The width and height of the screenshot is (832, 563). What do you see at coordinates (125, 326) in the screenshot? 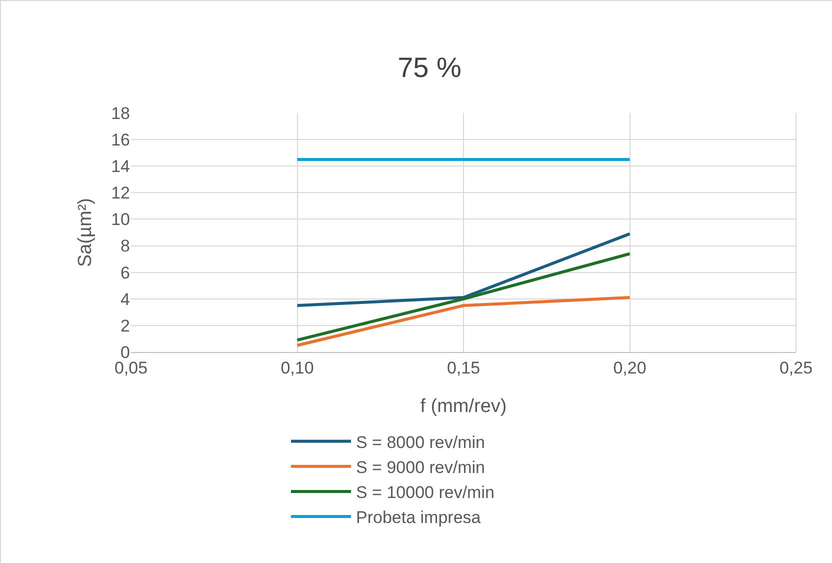
I see `y-tick-label: 2` at bounding box center [125, 326].